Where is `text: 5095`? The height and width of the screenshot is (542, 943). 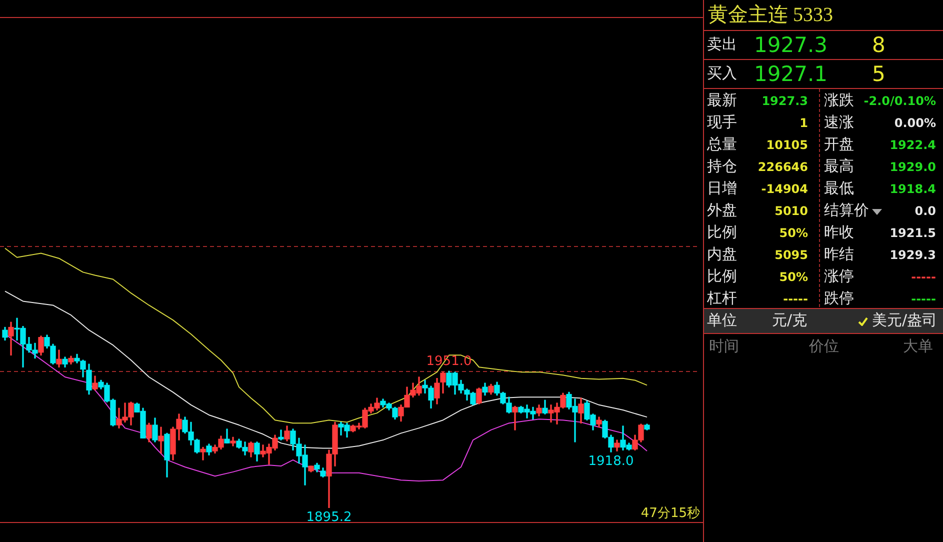
text: 5095 is located at coordinates (791, 255).